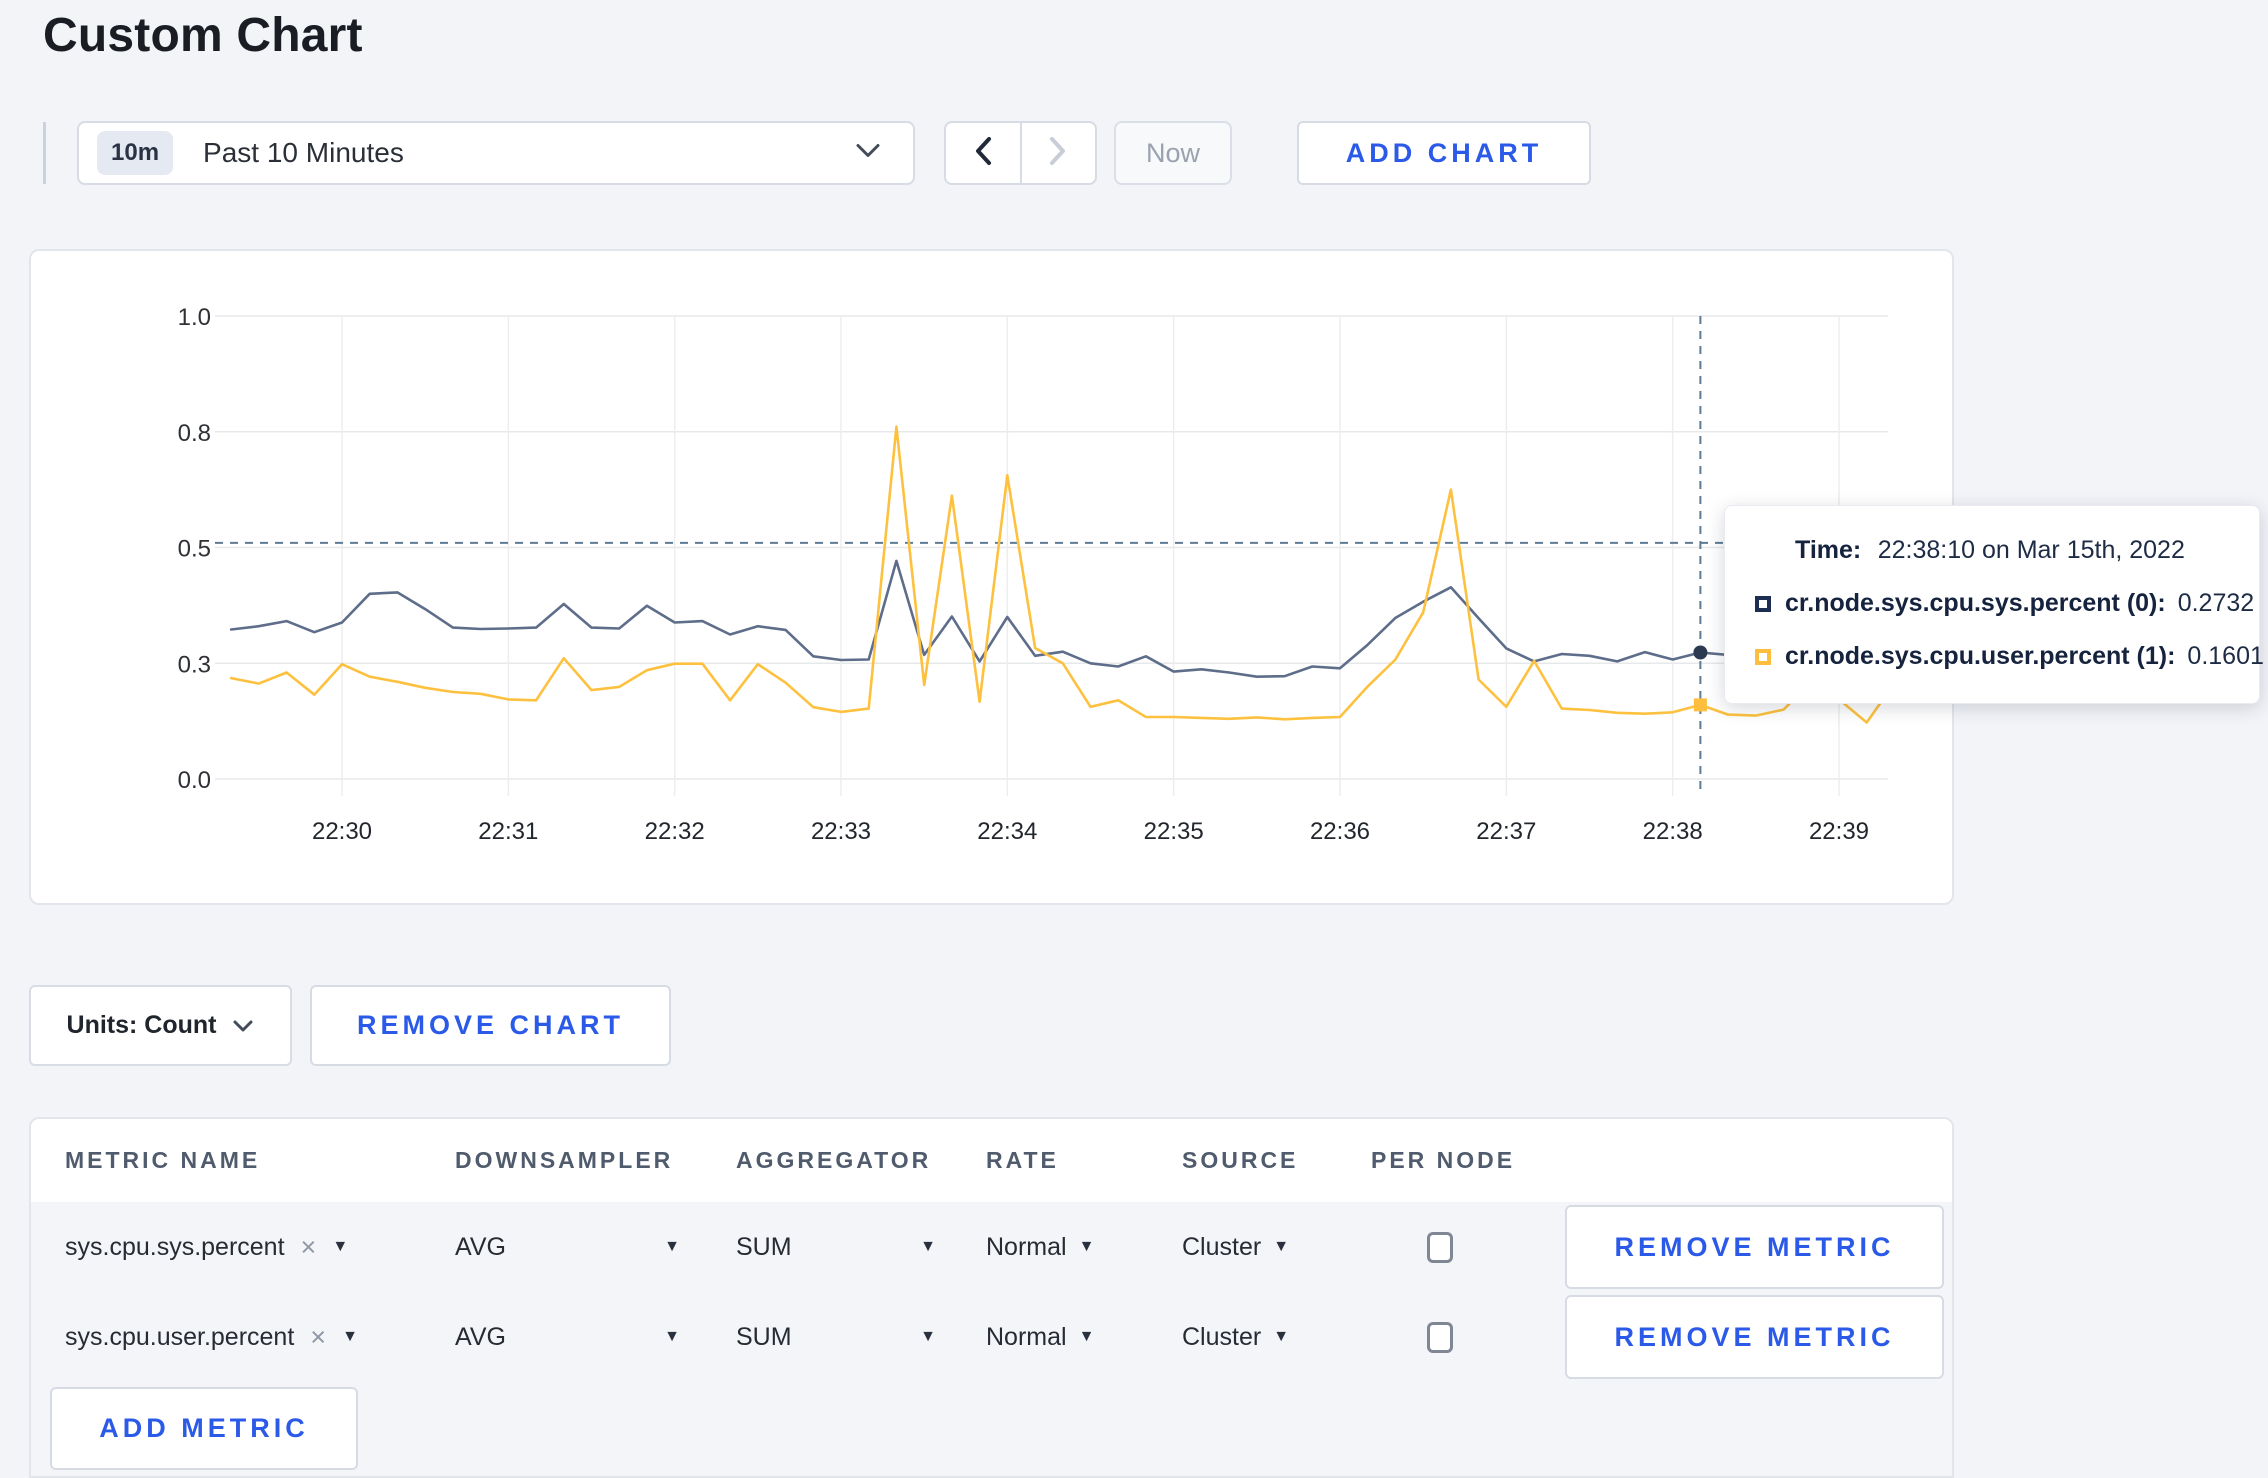 The height and width of the screenshot is (1478, 2268). What do you see at coordinates (1340, 831) in the screenshot?
I see `x-tick-label: 22:36` at bounding box center [1340, 831].